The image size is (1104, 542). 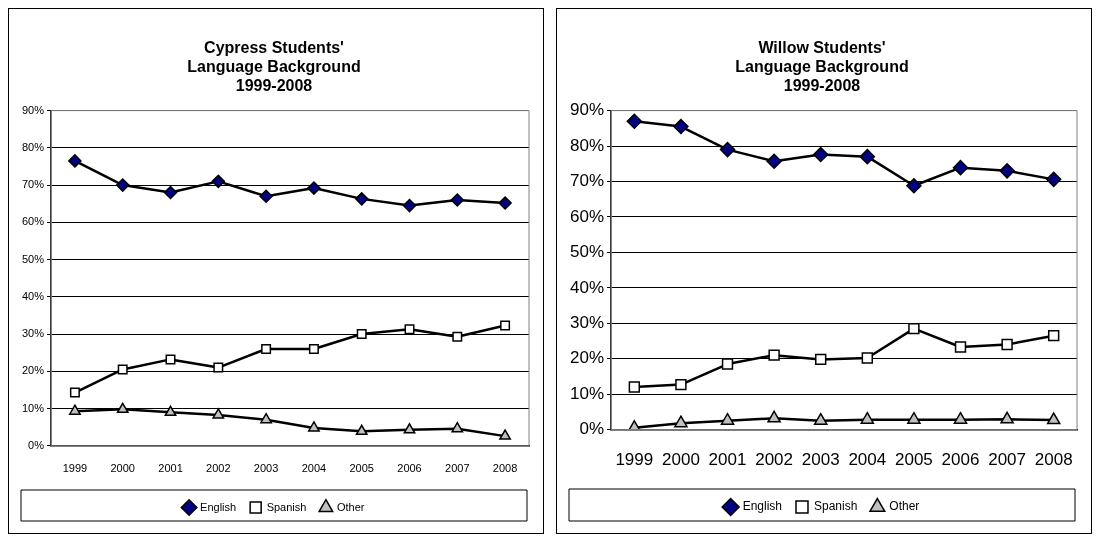 What do you see at coordinates (286, 506) in the screenshot?
I see `legend-label: Spanish` at bounding box center [286, 506].